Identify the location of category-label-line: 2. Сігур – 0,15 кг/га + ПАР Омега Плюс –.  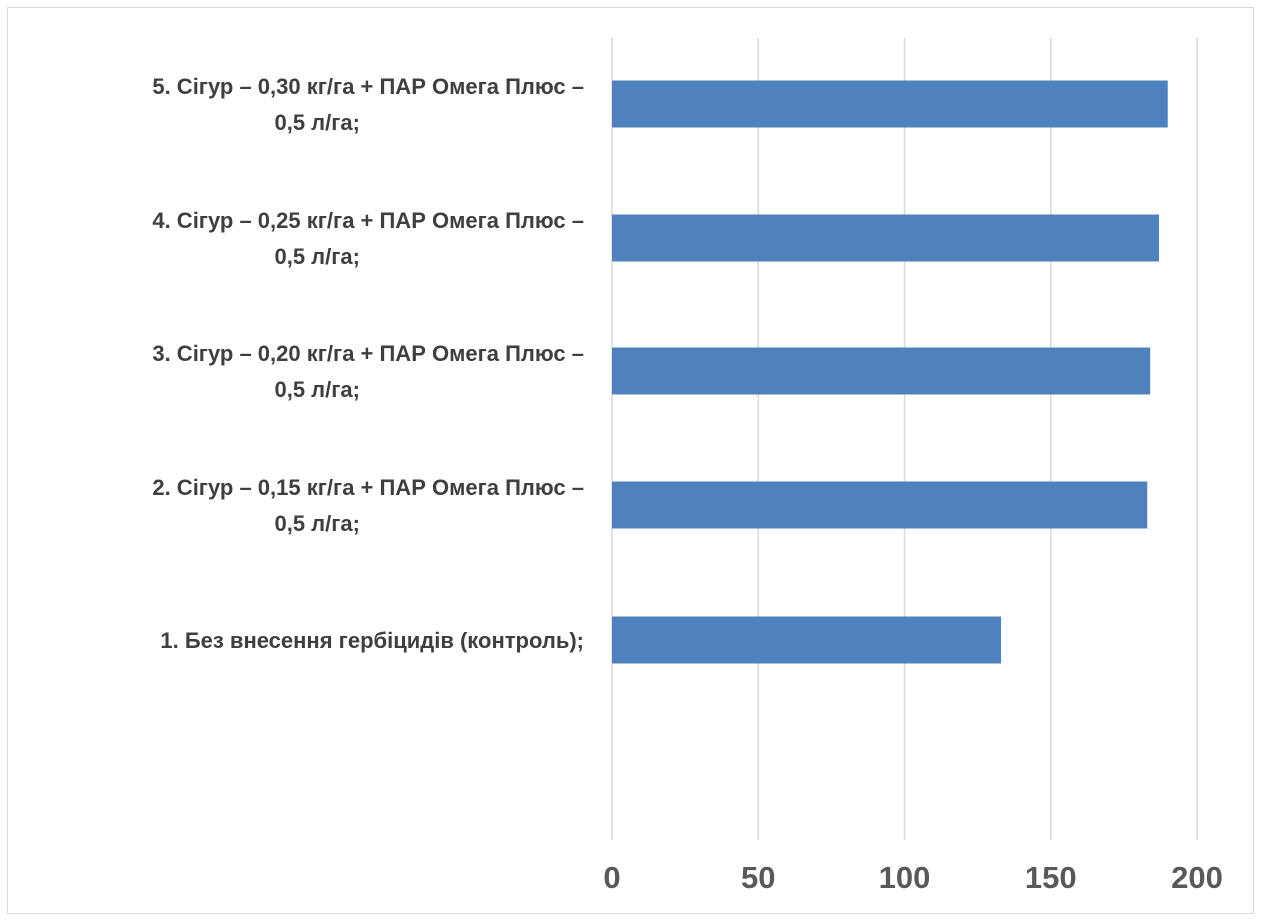
(368, 487).